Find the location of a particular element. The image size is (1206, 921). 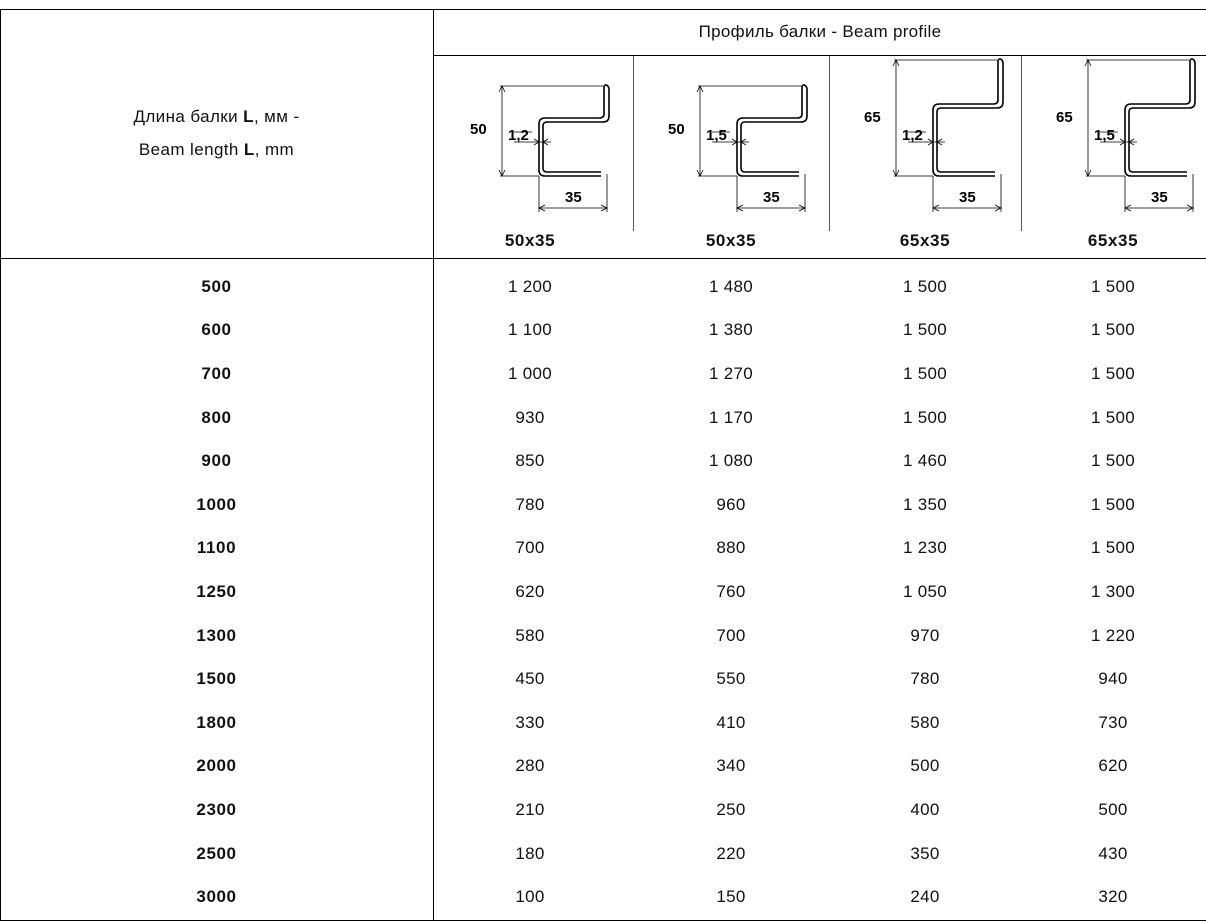

beam-length-cell: 1100 is located at coordinates (216, 548).